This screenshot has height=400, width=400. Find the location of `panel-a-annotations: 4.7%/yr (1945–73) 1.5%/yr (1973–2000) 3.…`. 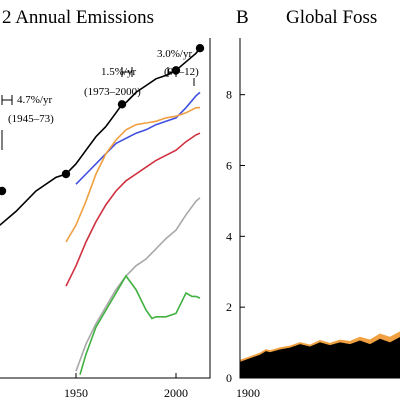

panel-a-annotations: 4.7%/yr (1945–73) 1.5%/yr (1973–2000) 3.… is located at coordinates (100, 99).